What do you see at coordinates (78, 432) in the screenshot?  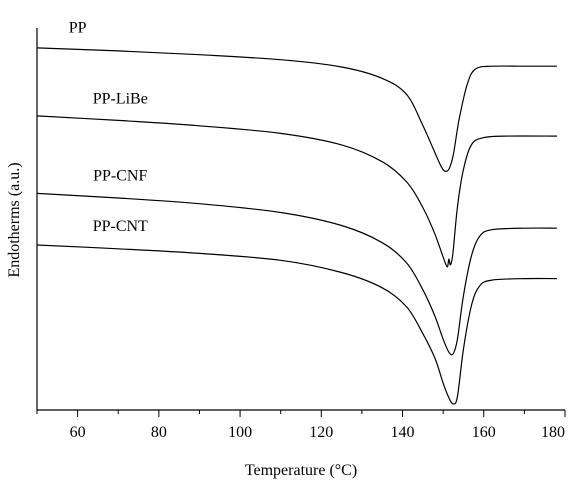 I see `x-tick-label: 60` at bounding box center [78, 432].